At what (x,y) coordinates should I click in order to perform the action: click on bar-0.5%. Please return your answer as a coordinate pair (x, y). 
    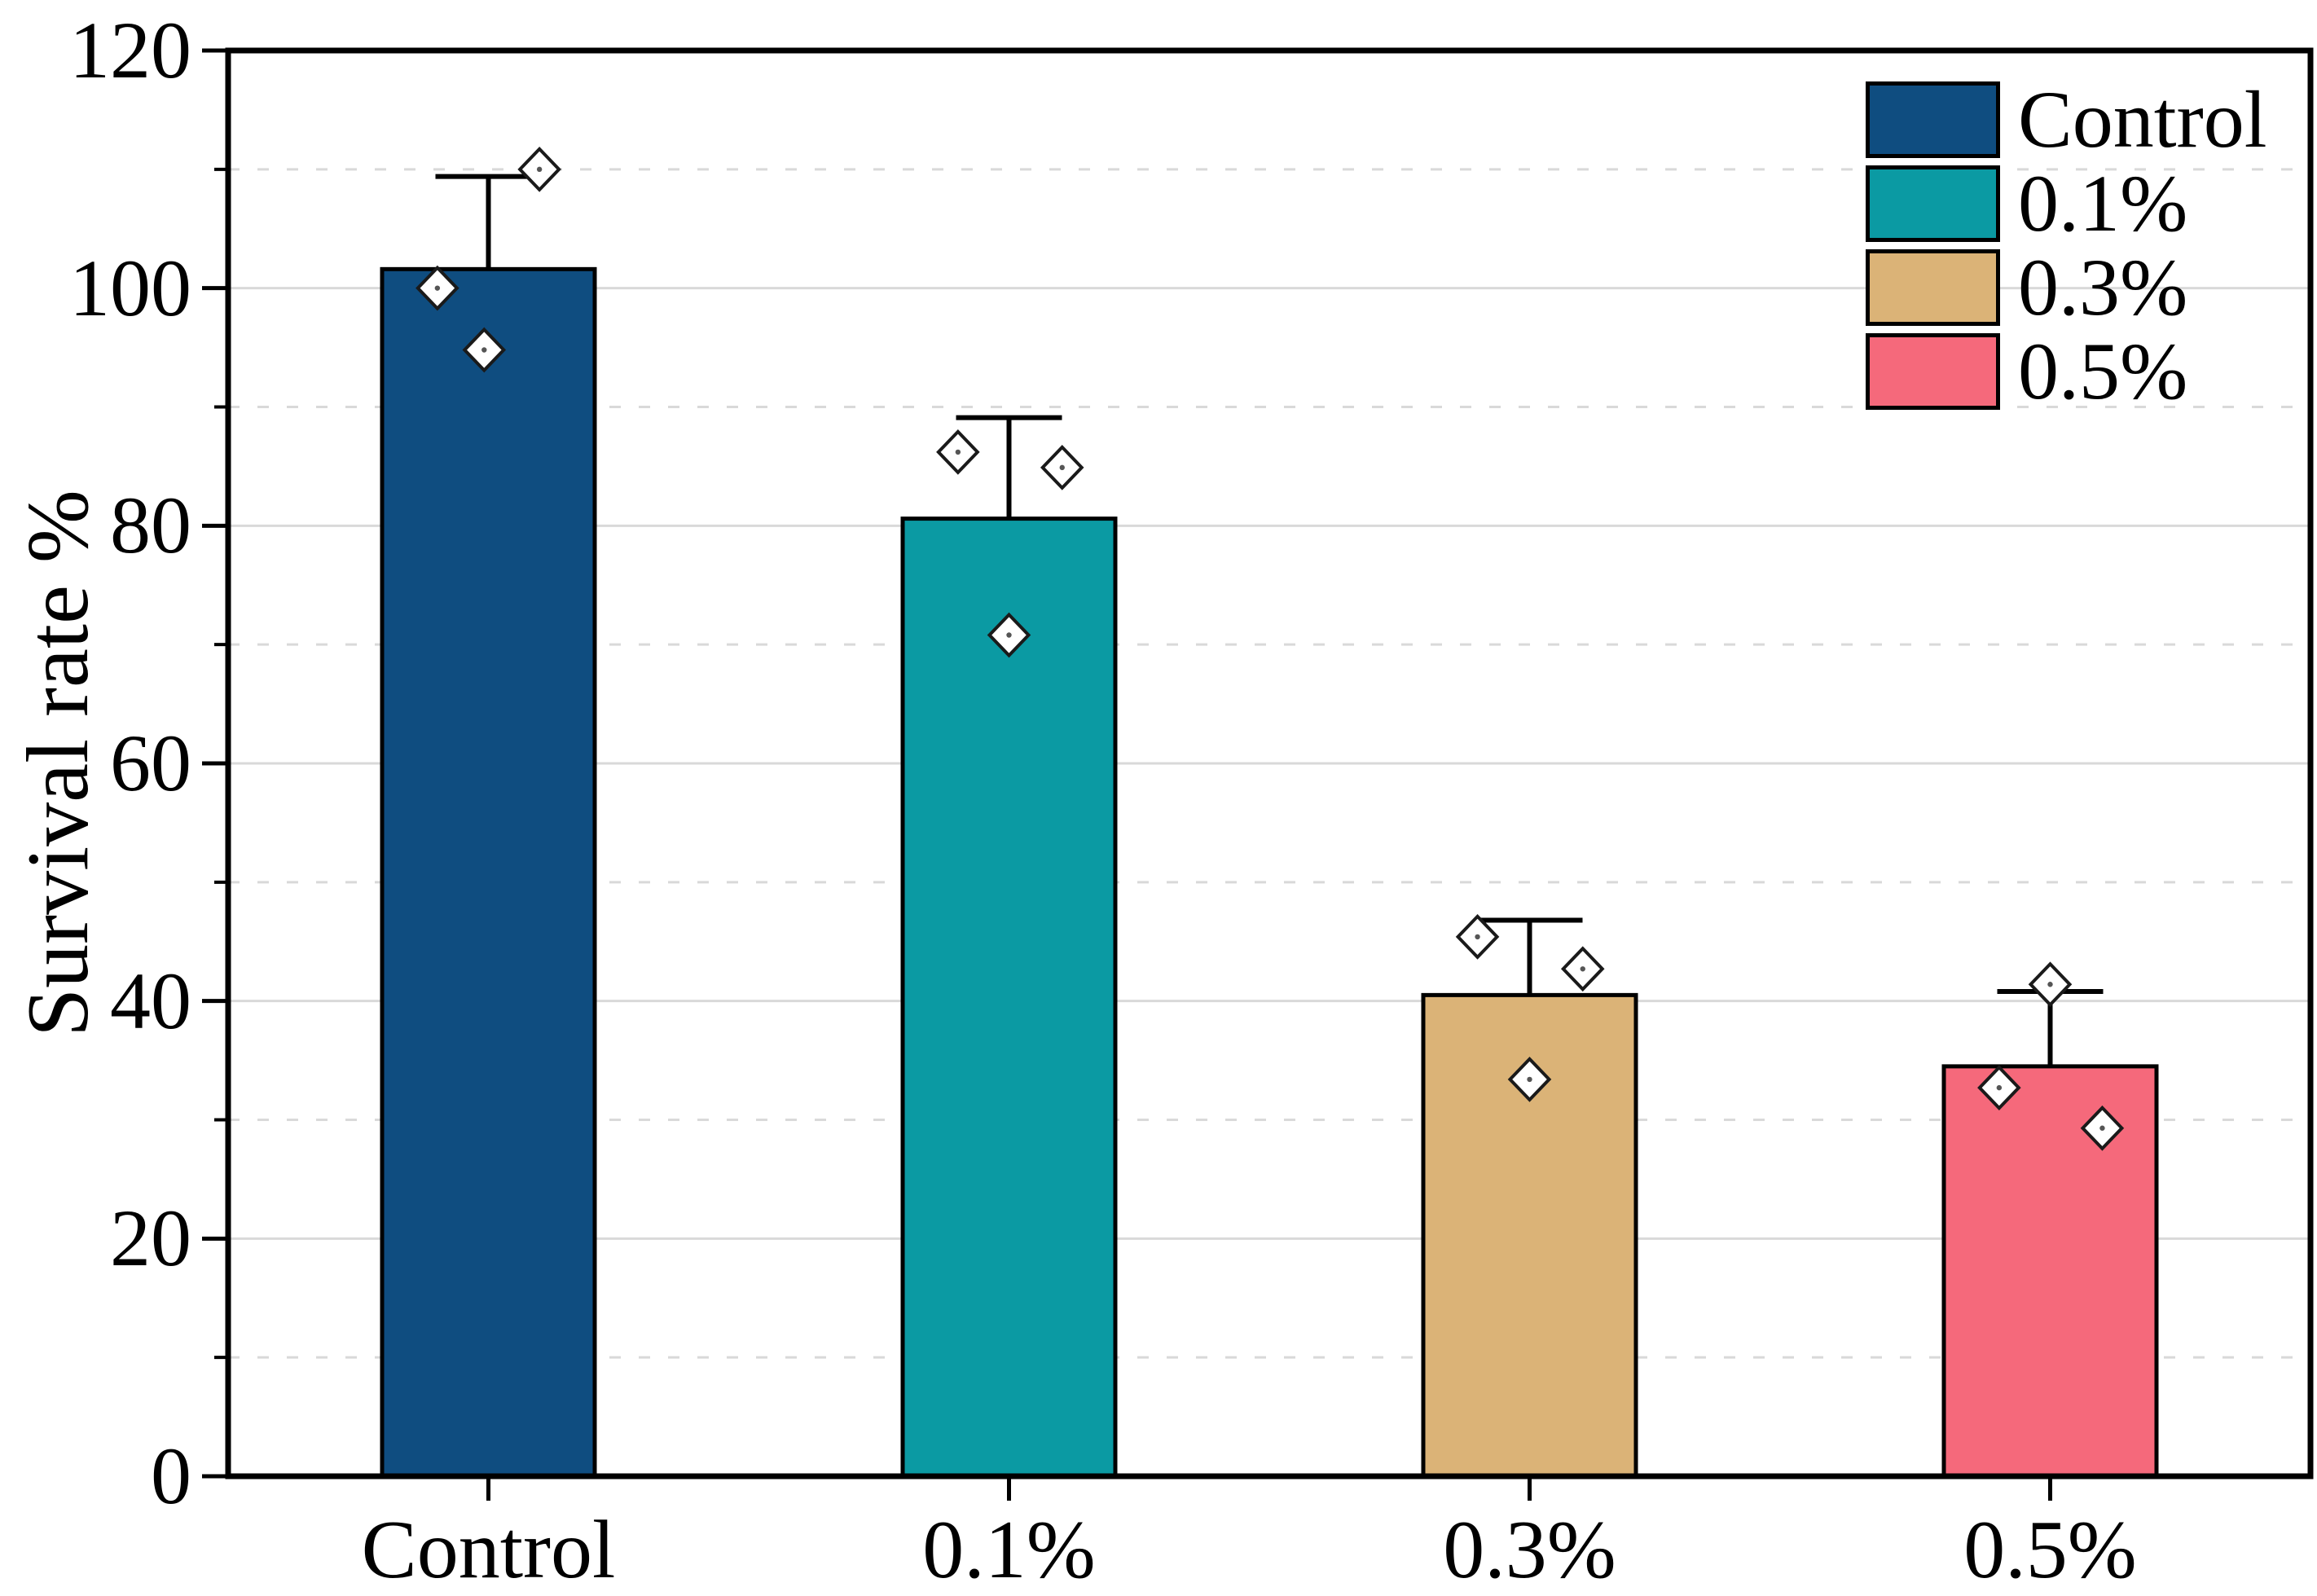
    Looking at the image, I should click on (2050, 1271).